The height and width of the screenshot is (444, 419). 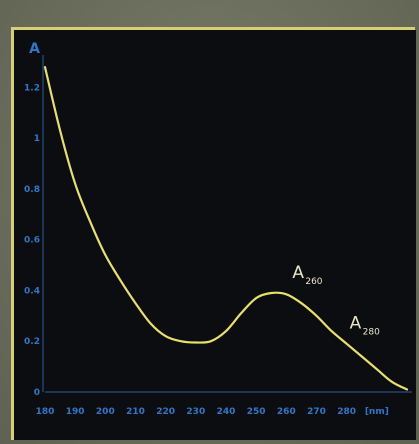 I want to click on y-tick-label: 1.2, so click(x=32, y=88).